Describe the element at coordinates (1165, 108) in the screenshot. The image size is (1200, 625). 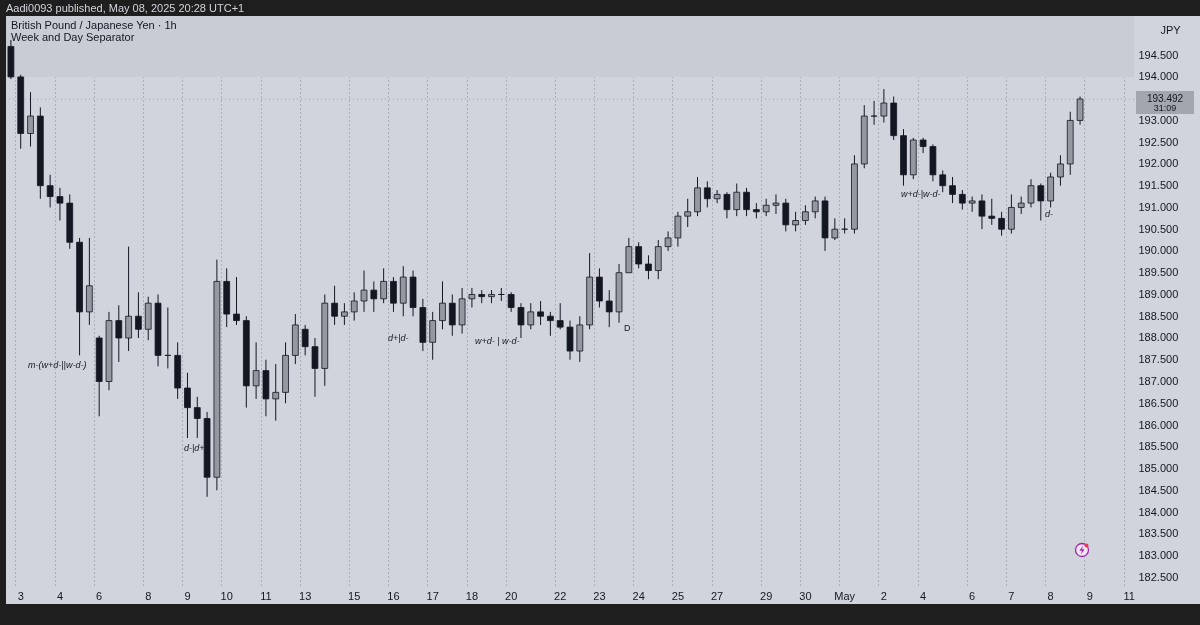
I see `text: 31:09` at that location.